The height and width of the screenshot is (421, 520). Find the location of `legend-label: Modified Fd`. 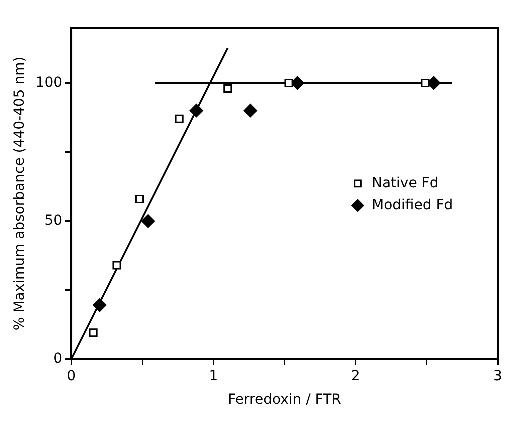

legend-label: Modified Fd is located at coordinates (413, 205).